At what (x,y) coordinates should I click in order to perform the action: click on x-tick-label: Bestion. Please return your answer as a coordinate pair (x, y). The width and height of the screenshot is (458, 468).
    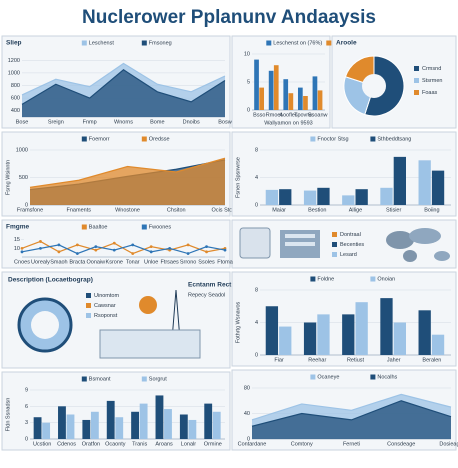
    Looking at the image, I should click on (317, 210).